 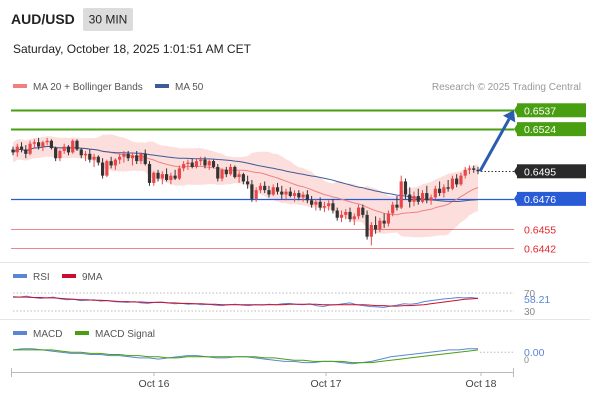 I want to click on ma20-legend-swatch, so click(x=20, y=86).